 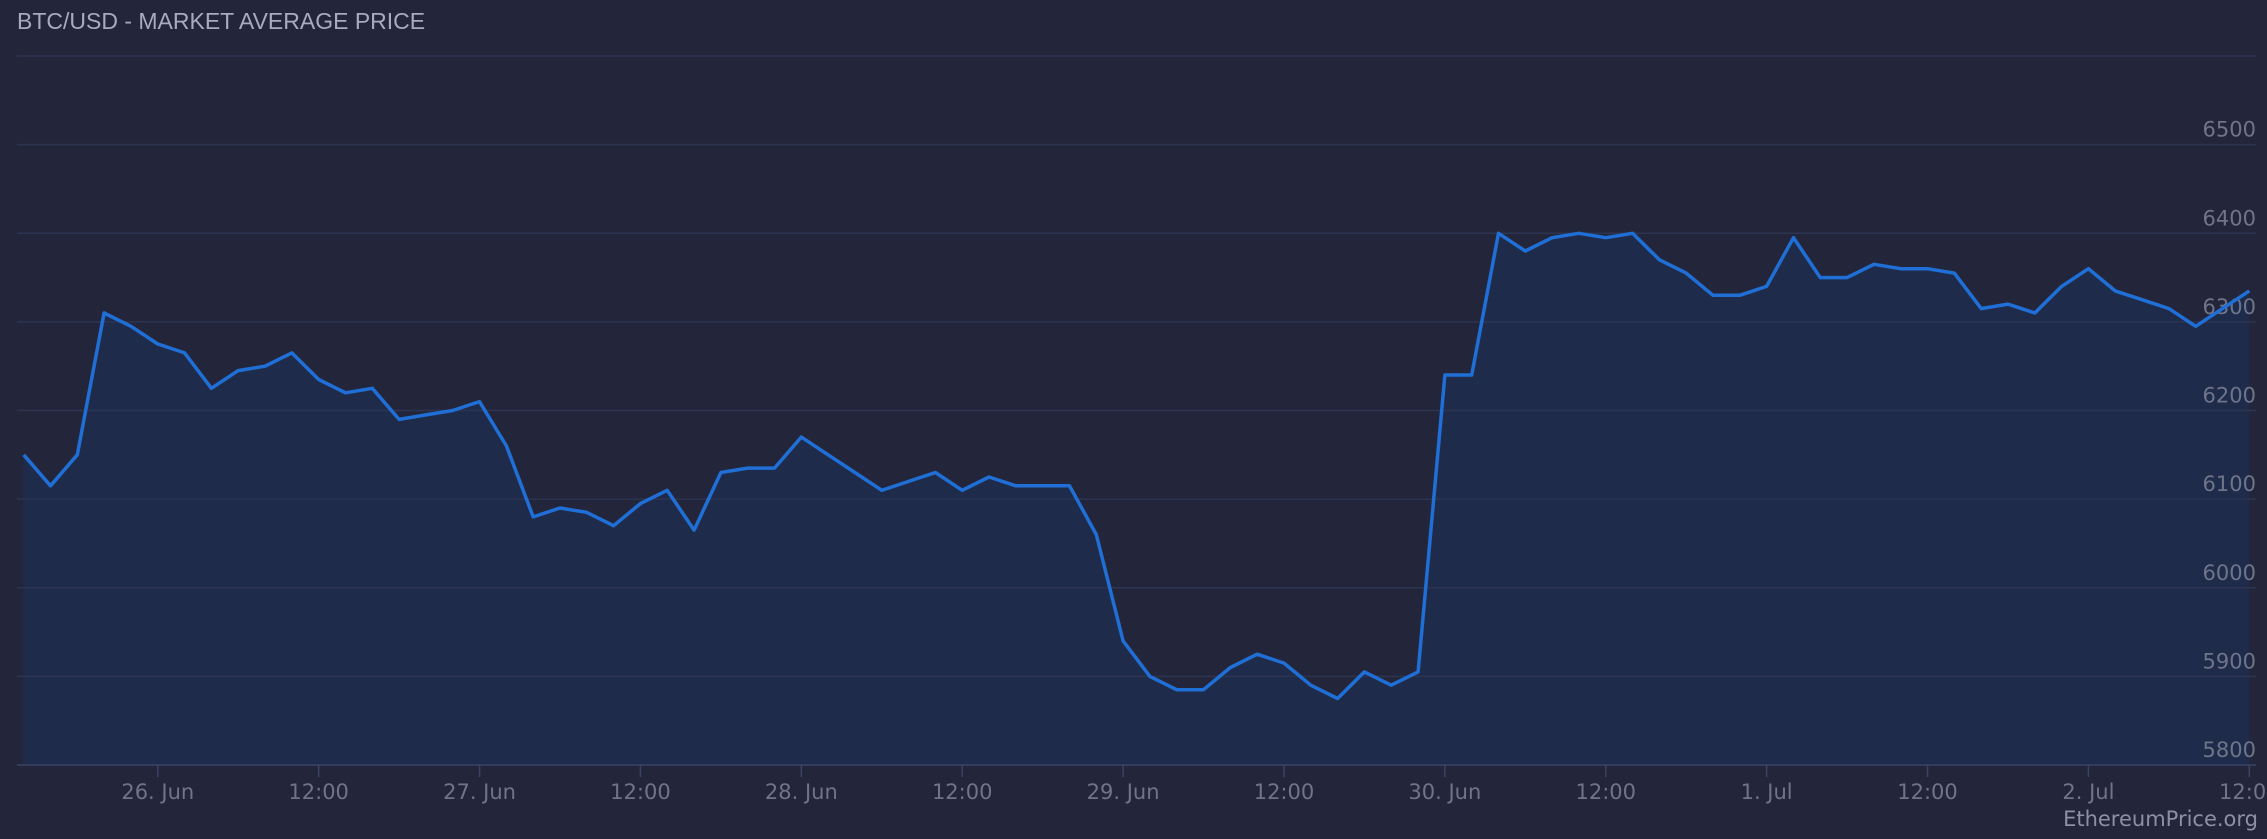 I want to click on x-tick-label: 27. Jun, so click(x=479, y=792).